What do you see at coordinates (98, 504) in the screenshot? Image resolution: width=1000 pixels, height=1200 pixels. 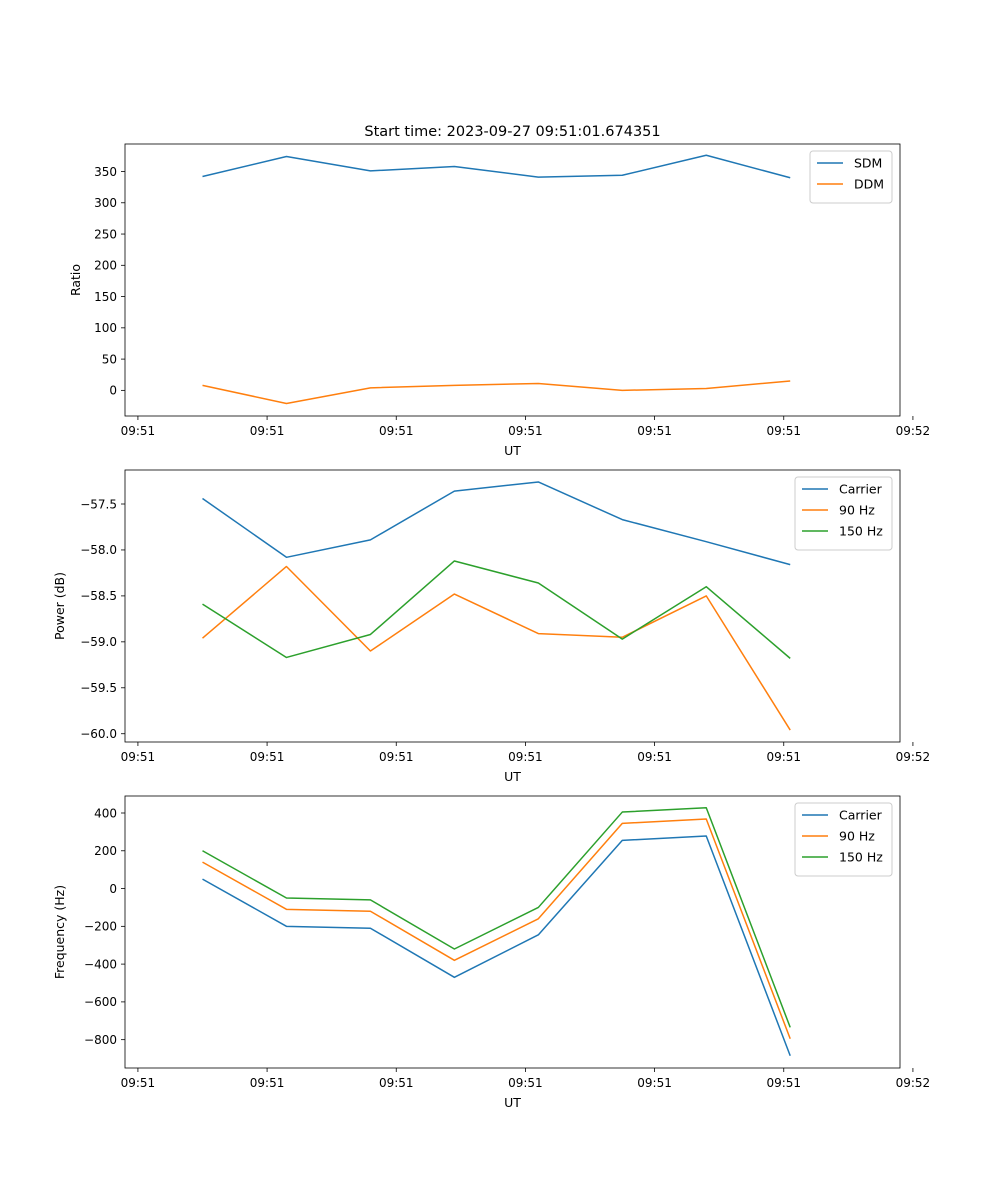 I see `y-tick-label: −57.5` at bounding box center [98, 504].